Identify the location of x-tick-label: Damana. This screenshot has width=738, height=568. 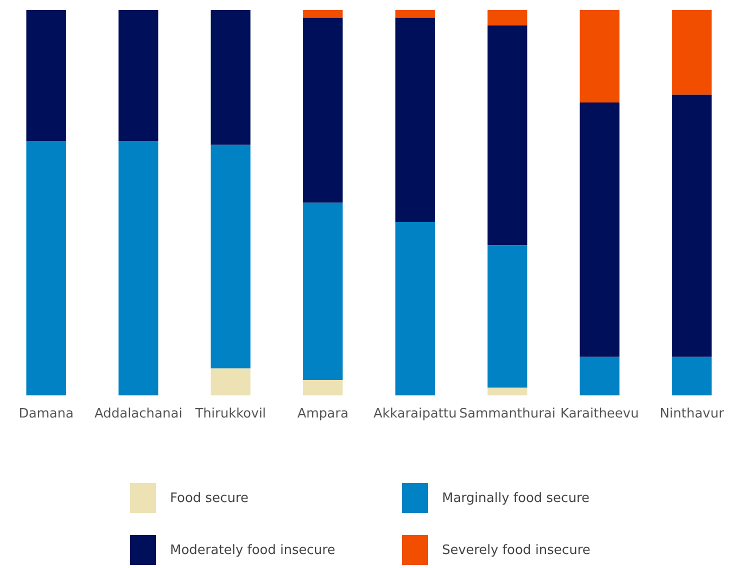
(46, 414).